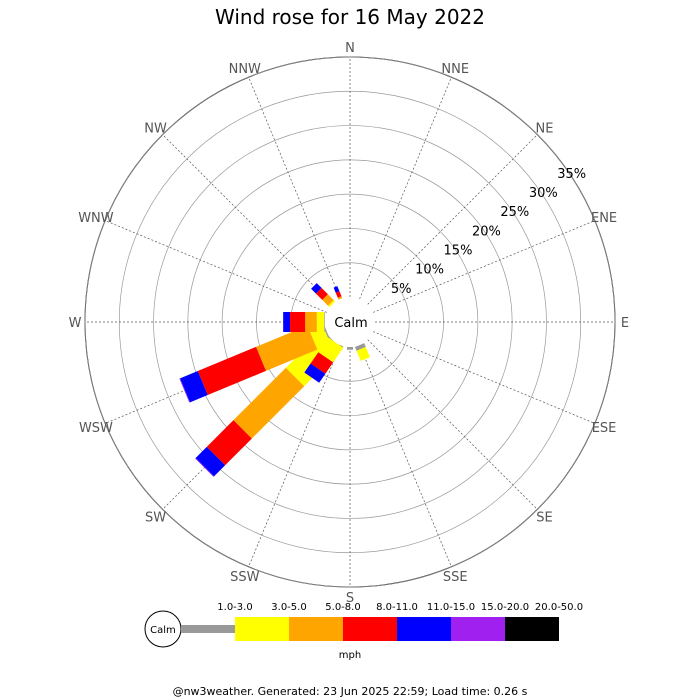  What do you see at coordinates (350, 655) in the screenshot?
I see `legend-units: mph` at bounding box center [350, 655].